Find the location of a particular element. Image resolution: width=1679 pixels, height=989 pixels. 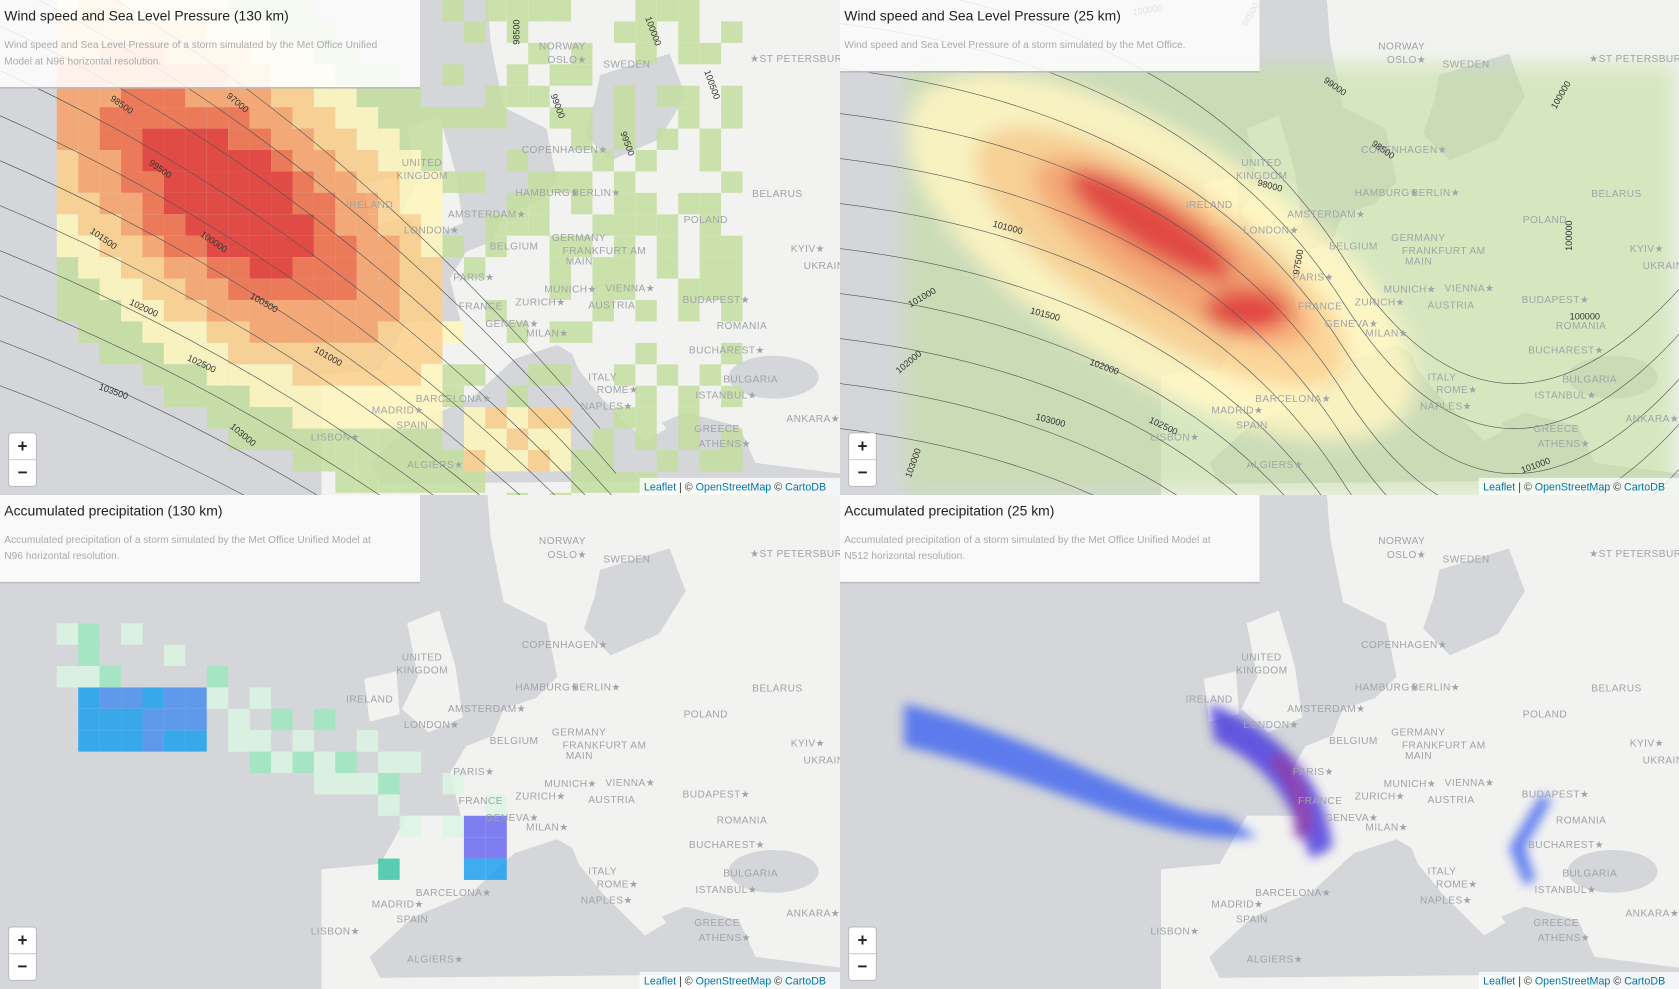

heat-core is located at coordinates (1246, 311).